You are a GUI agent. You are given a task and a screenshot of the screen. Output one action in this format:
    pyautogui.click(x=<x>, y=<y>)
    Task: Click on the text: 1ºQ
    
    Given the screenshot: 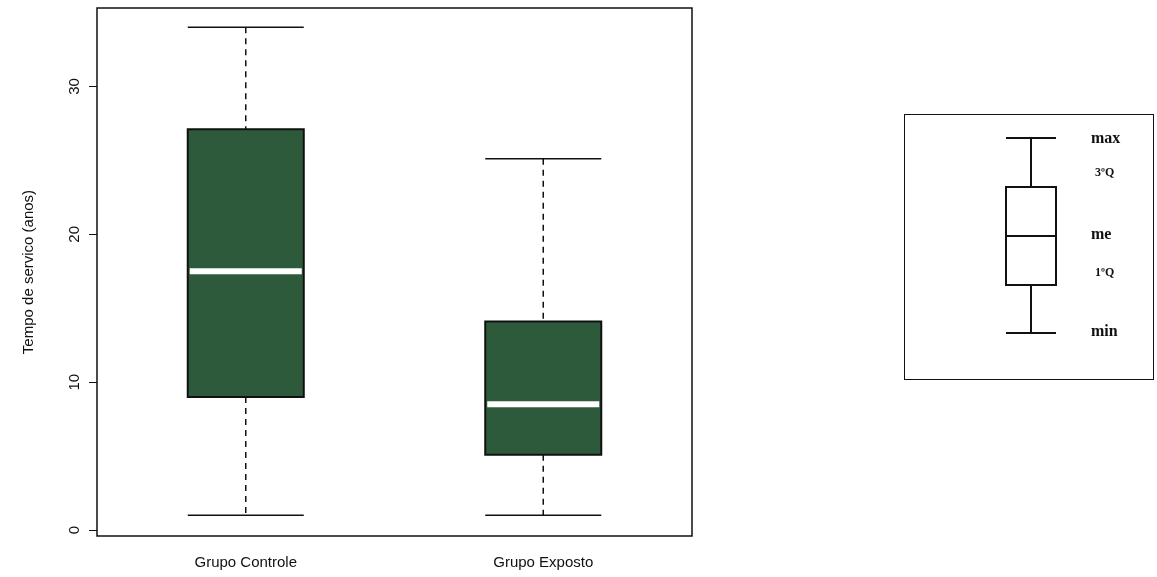 What is the action you would take?
    pyautogui.click(x=1105, y=272)
    